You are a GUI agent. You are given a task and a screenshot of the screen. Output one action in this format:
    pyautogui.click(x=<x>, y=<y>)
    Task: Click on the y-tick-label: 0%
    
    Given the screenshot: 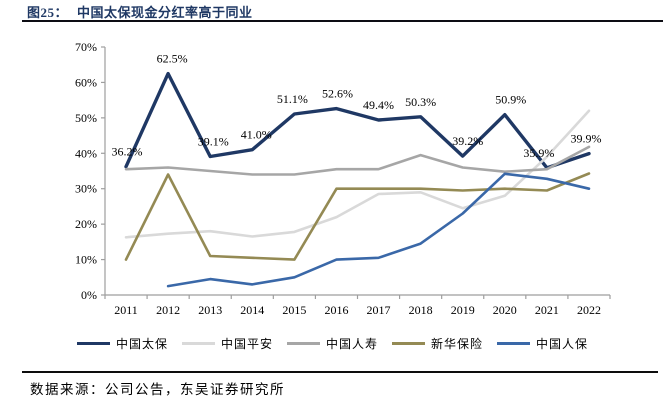 What is the action you would take?
    pyautogui.click(x=89, y=295)
    